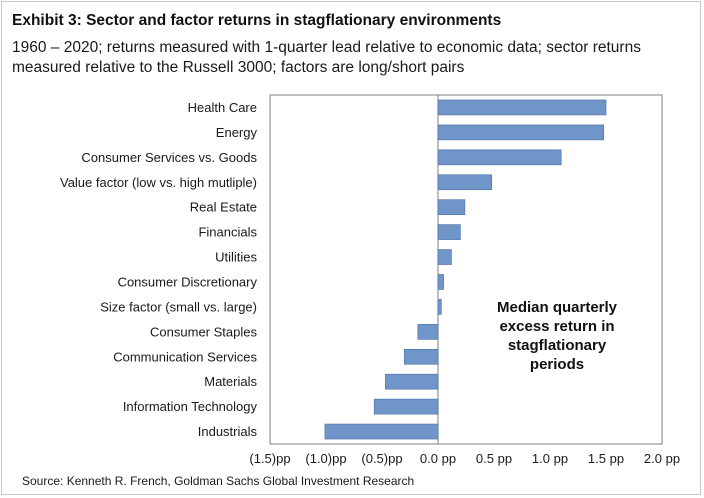 This screenshot has width=704, height=498. Describe the element at coordinates (227, 232) in the screenshot. I see `category-label: Financials` at that location.